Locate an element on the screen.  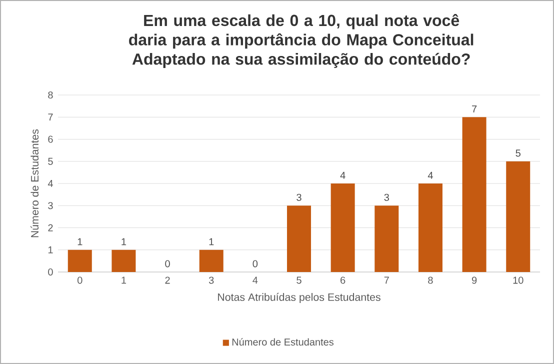
chart-title: Em uma escala de 0 a 10, qual nota você daria para a importância do Mapa Conceitual Adaptado na sua assimilação do conteúdo? is located at coordinates (301, 41).